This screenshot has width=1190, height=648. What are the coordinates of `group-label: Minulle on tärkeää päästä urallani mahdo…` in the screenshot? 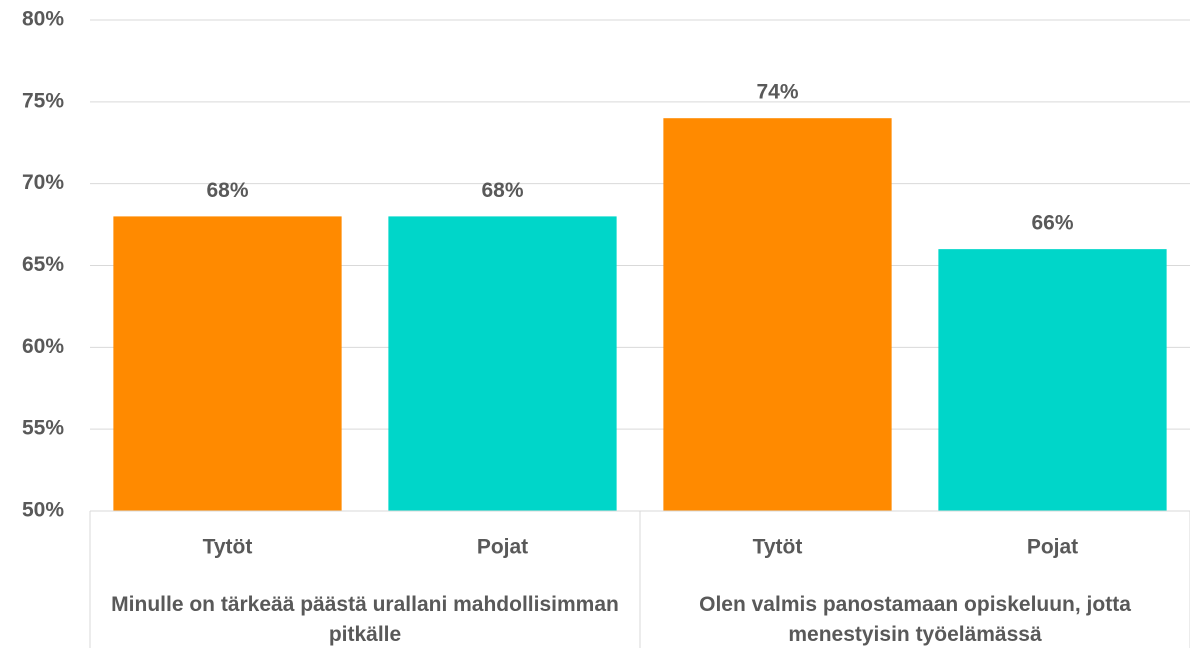 It's located at (365, 619).